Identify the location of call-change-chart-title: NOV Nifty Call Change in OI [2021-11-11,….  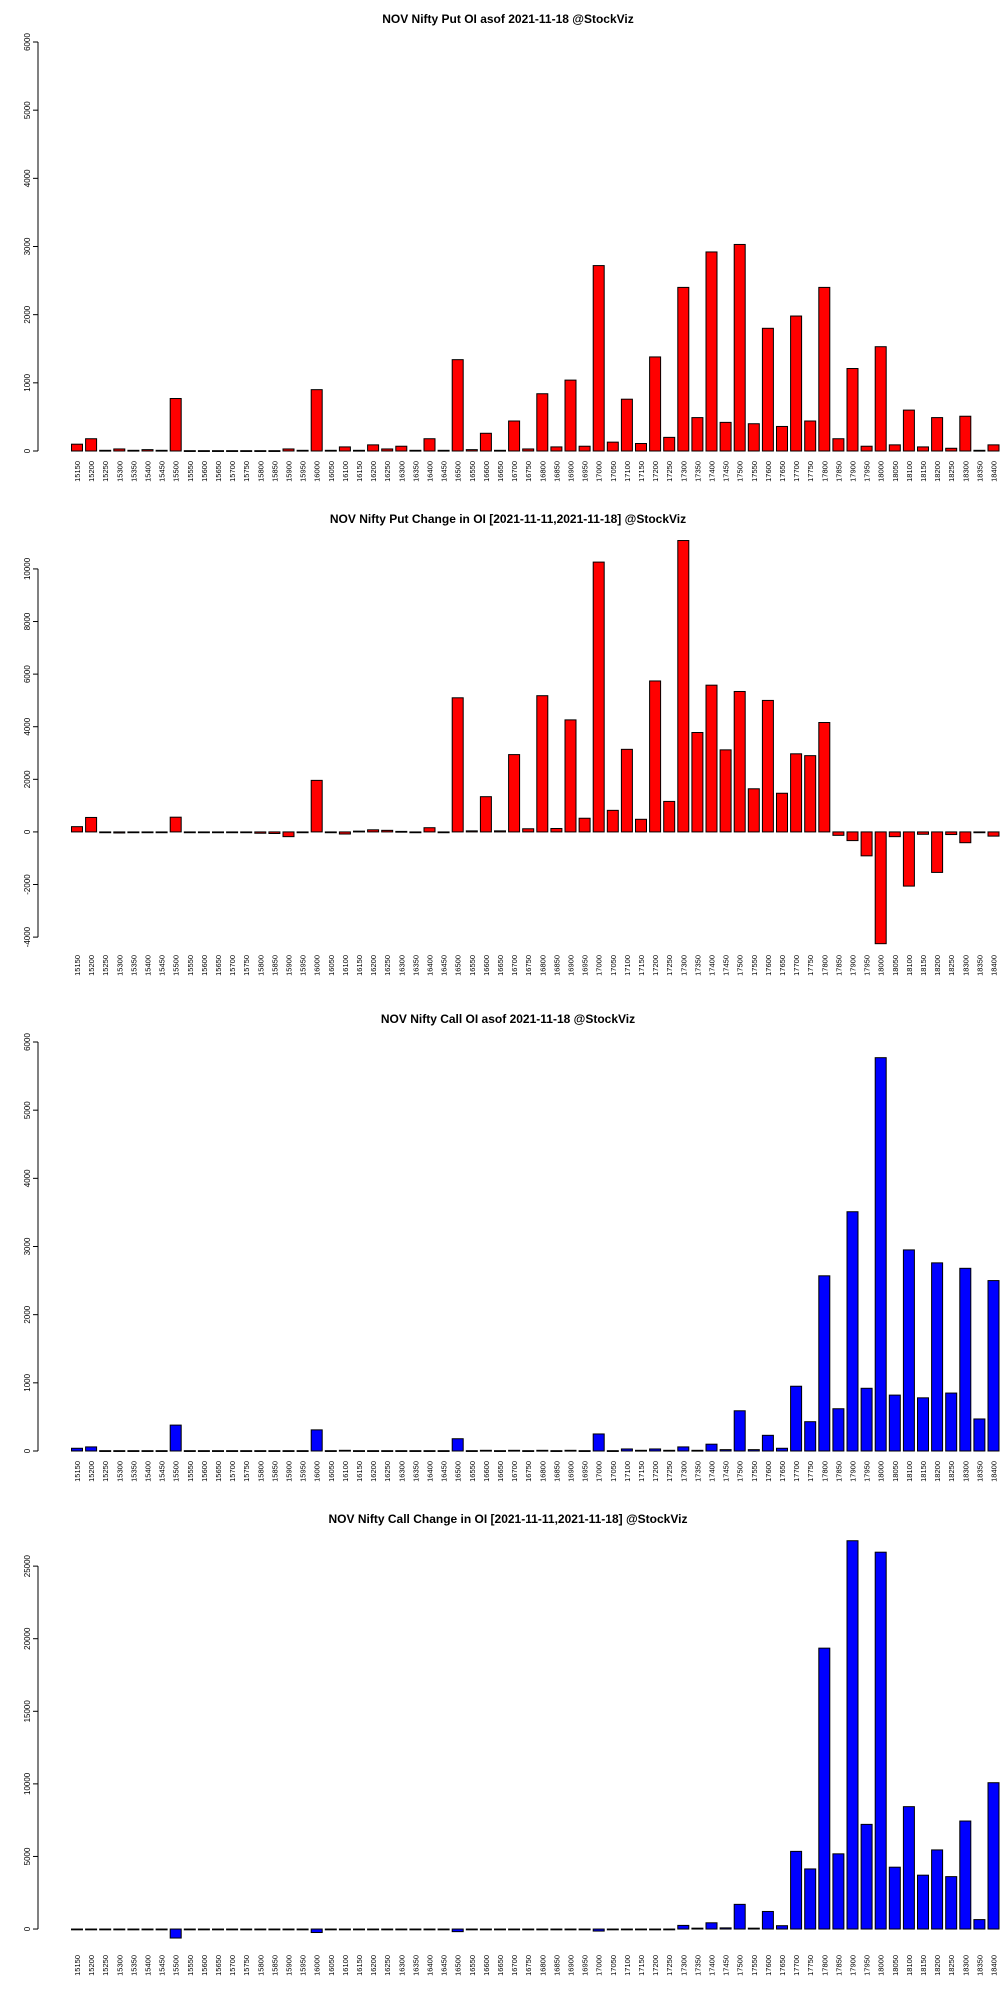
(508, 1519).